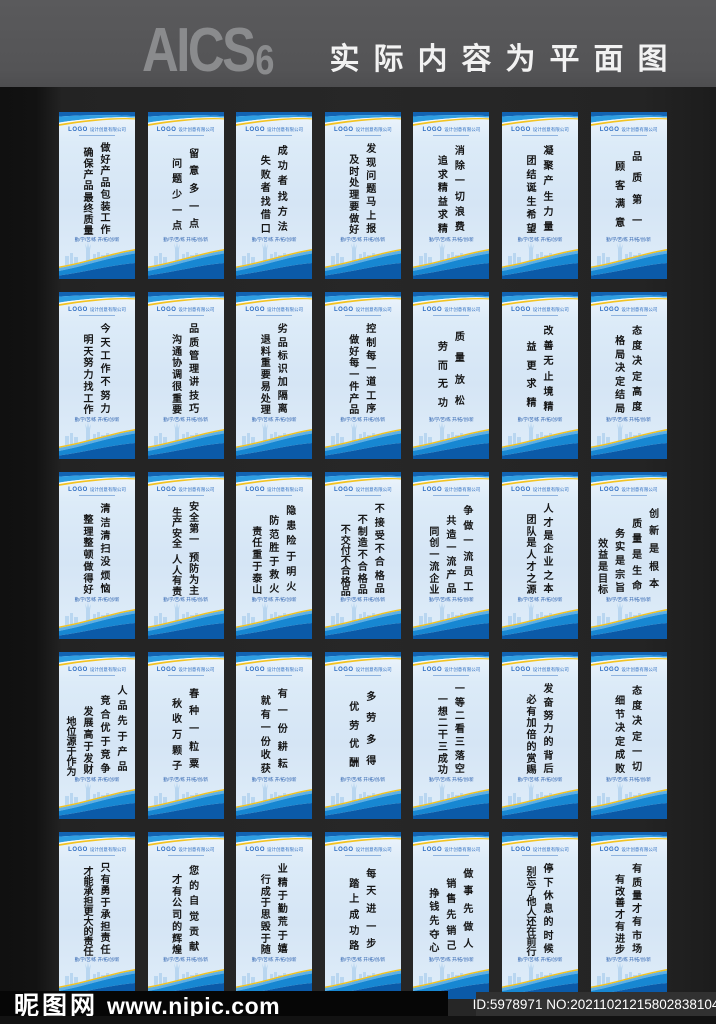  Describe the element at coordinates (371, 189) in the screenshot. I see `slogan-column: 发现问题马上报` at that location.